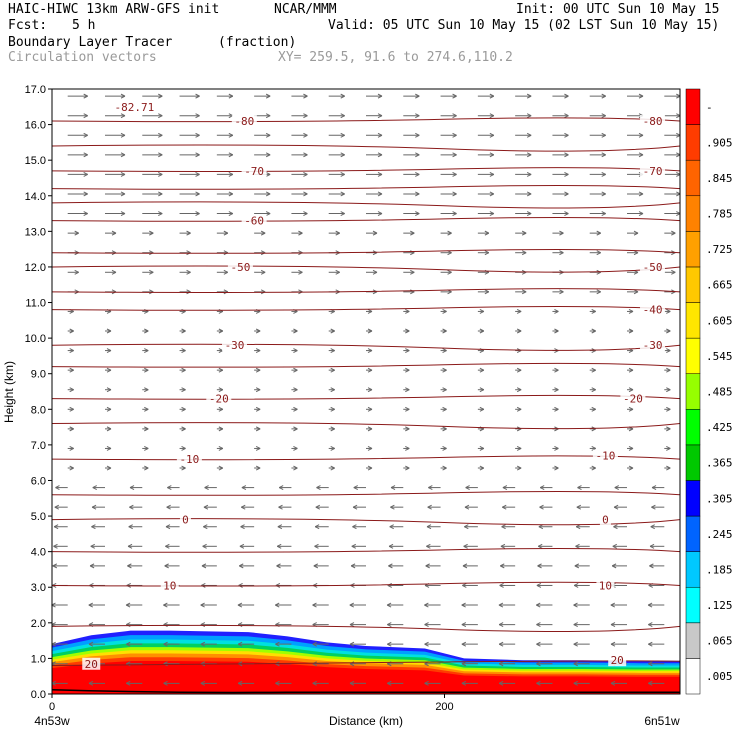 Image resolution: width=740 pixels, height=740 pixels. I want to click on header-source: NCAR/MMM, so click(305, 9).